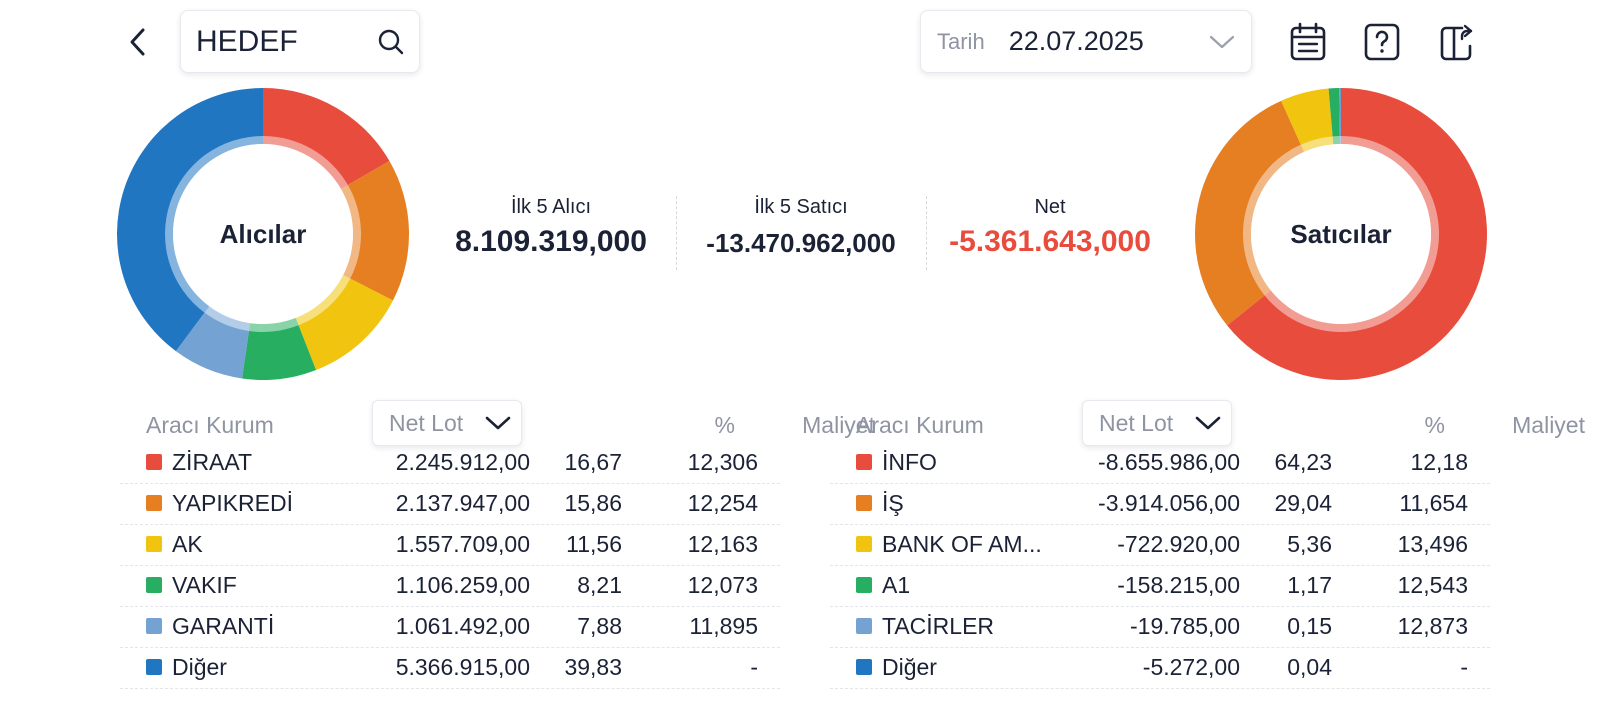 The height and width of the screenshot is (702, 1600). I want to click on percentage: 1,17, so click(1309, 585).